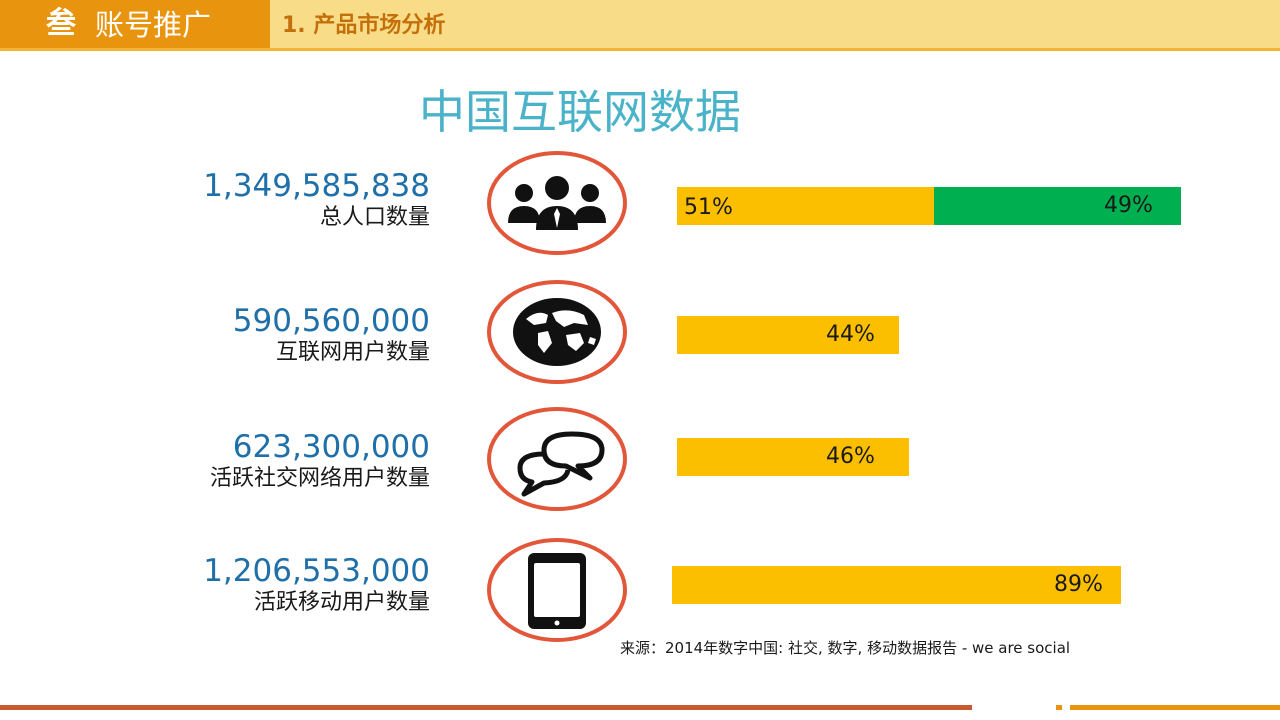 The width and height of the screenshot is (1280, 720). I want to click on section-subtitle: 1. 产品市场分析, so click(364, 25).